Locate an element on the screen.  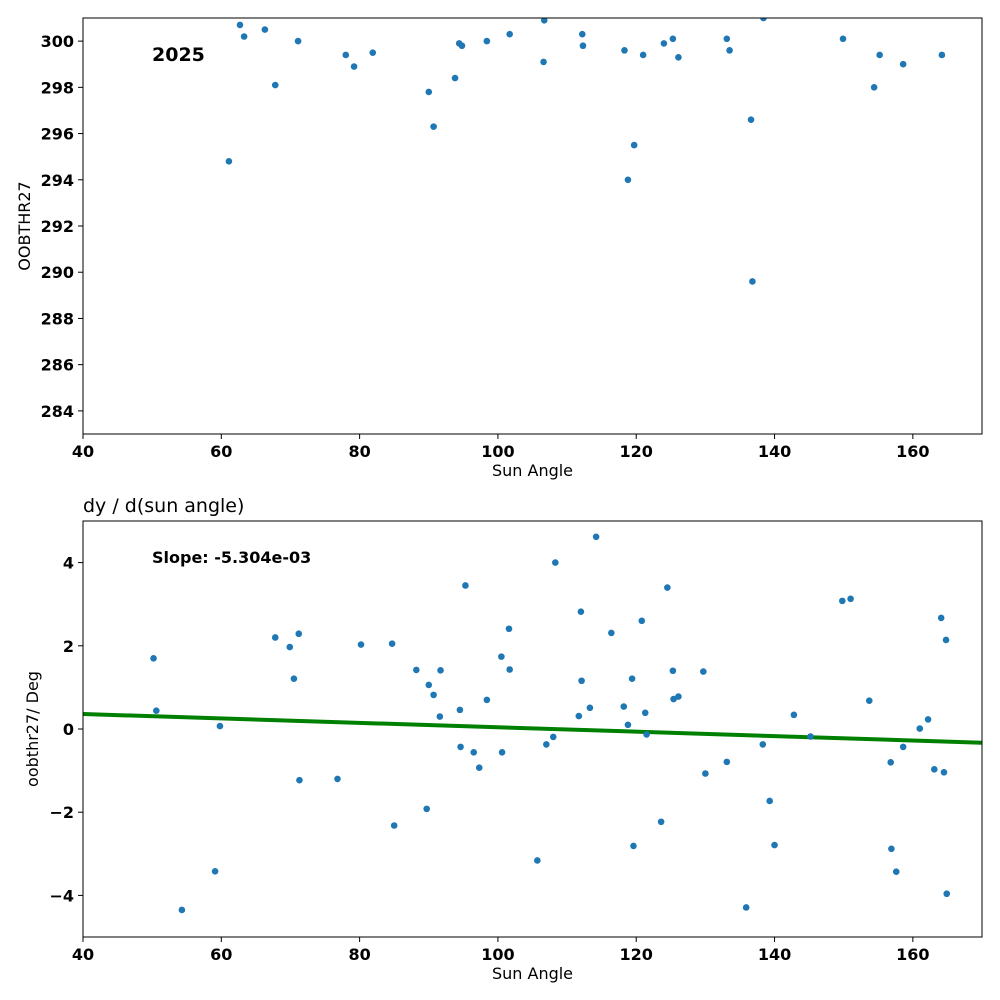
y-axis-label: oobthr27/ Deg is located at coordinates (32, 729).